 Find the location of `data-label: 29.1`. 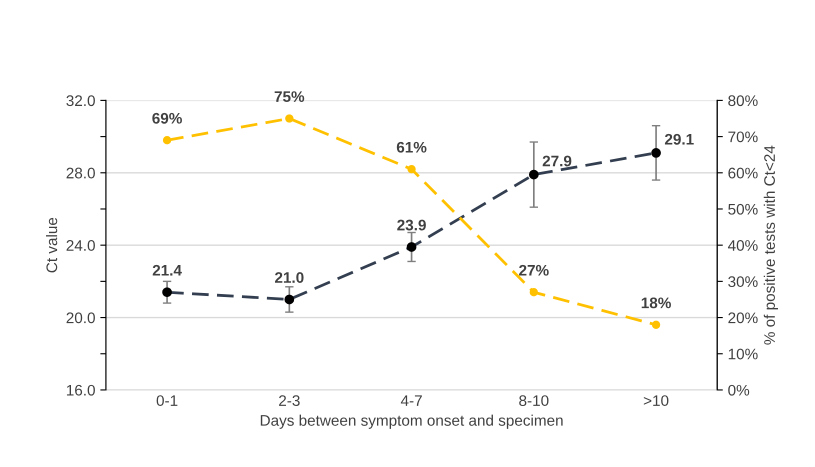

data-label: 29.1 is located at coordinates (679, 139).